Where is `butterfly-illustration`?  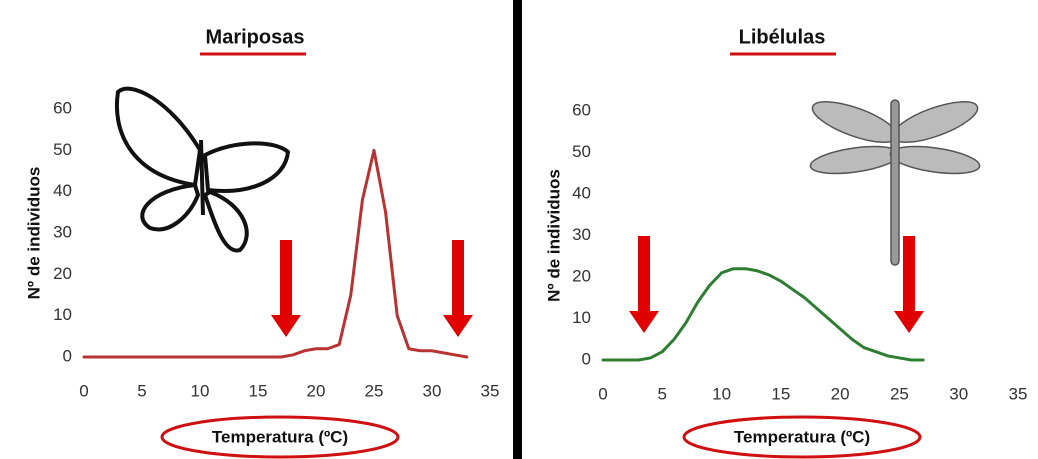
butterfly-illustration is located at coordinates (203, 169).